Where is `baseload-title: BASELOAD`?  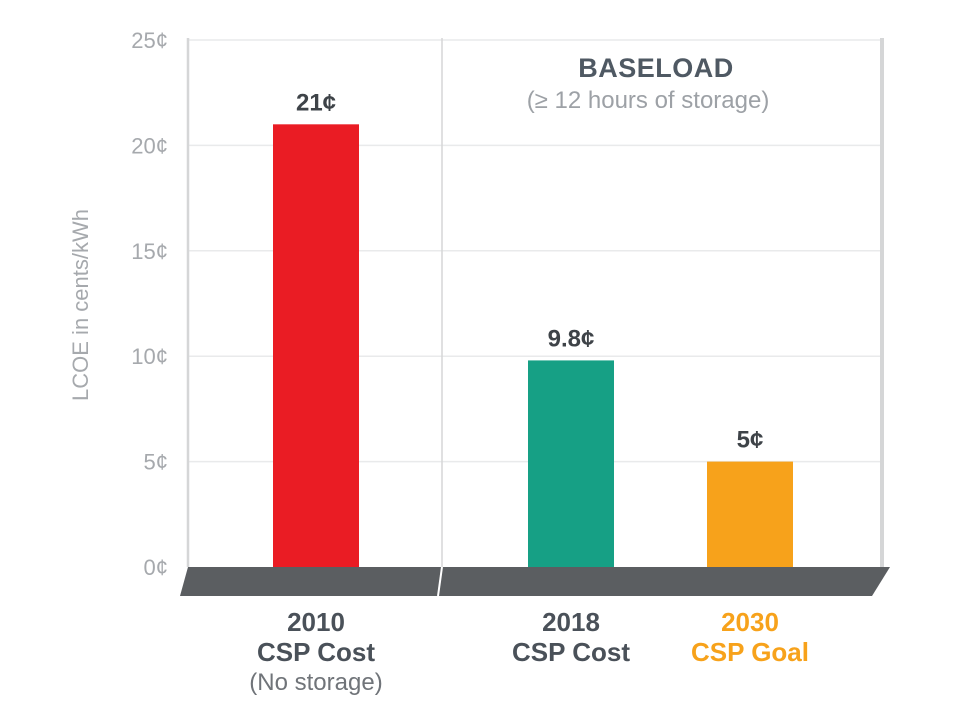
baseload-title: BASELOAD is located at coordinates (656, 68).